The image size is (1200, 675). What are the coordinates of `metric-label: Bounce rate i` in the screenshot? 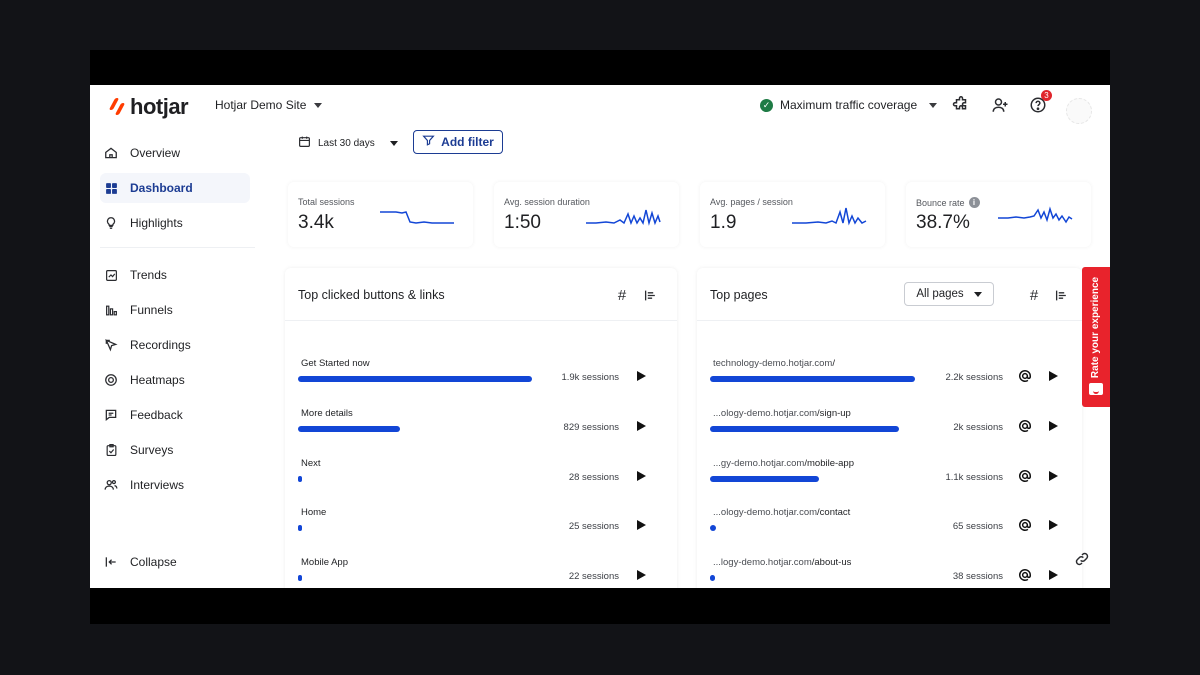 It's located at (948, 202).